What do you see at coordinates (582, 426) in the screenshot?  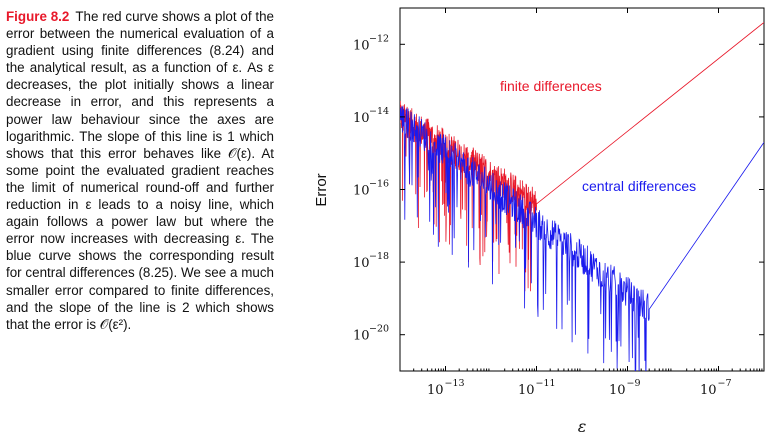 I see `x-axis-label: ε` at bounding box center [582, 426].